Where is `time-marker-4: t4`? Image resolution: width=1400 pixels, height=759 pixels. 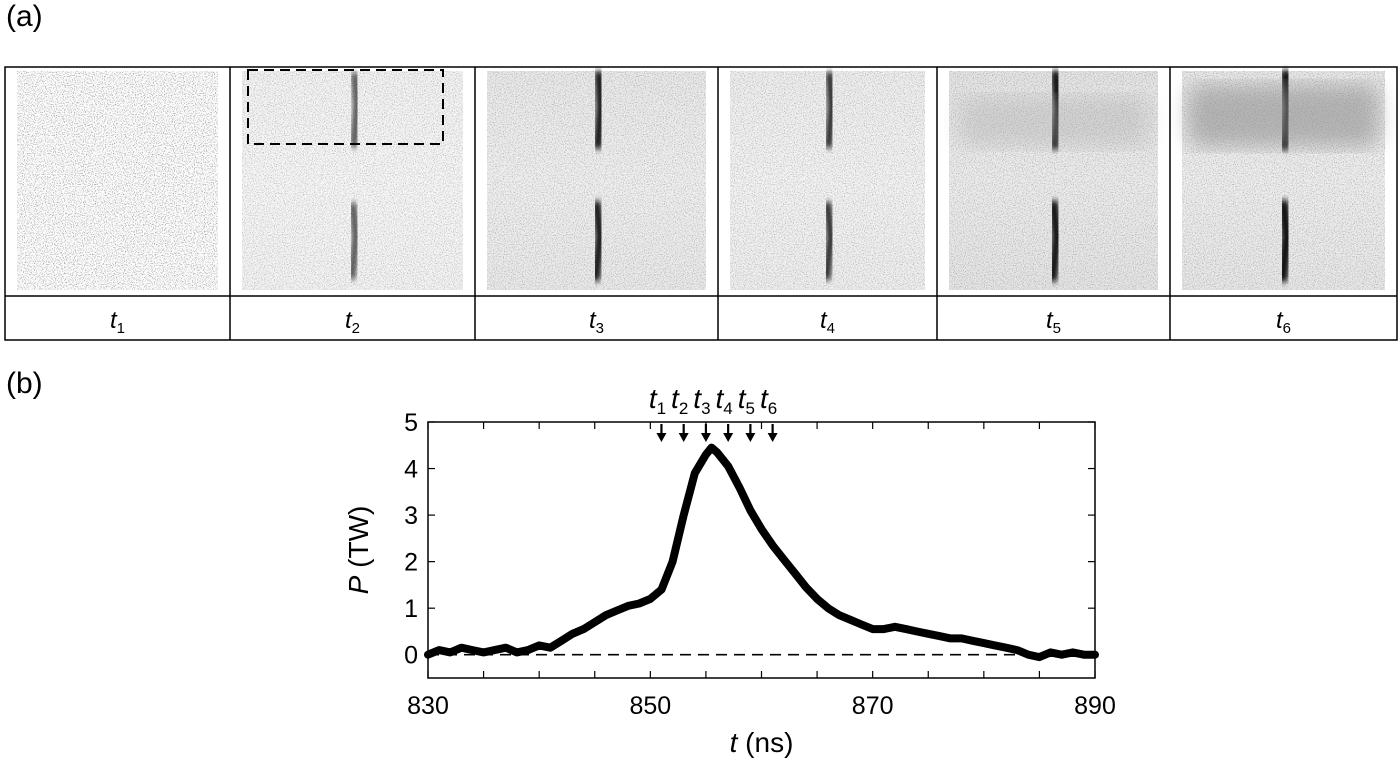 time-marker-4: t4 is located at coordinates (725, 412).